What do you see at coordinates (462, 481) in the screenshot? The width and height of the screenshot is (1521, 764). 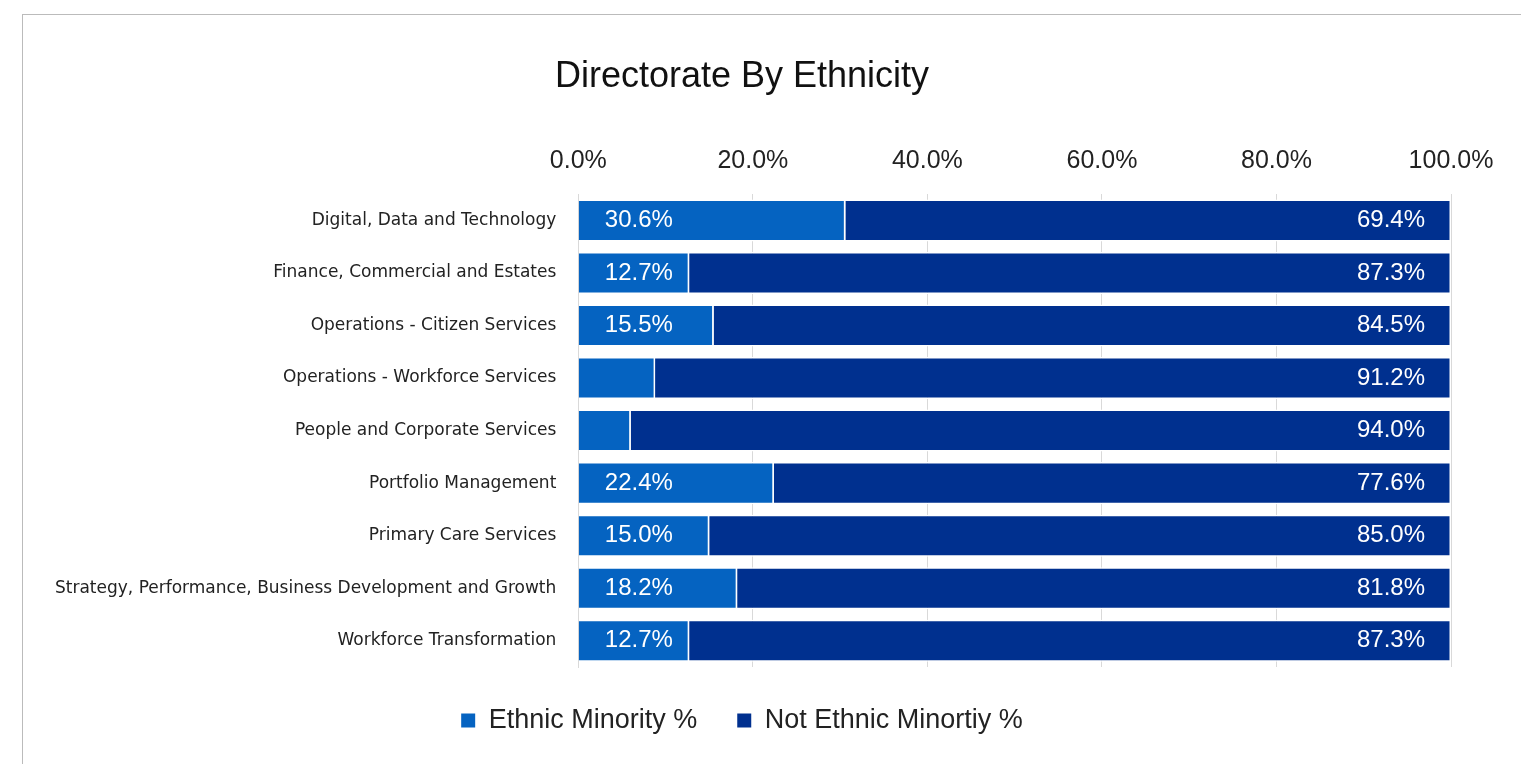 I see `y-tick-label: Portfolio Management` at bounding box center [462, 481].